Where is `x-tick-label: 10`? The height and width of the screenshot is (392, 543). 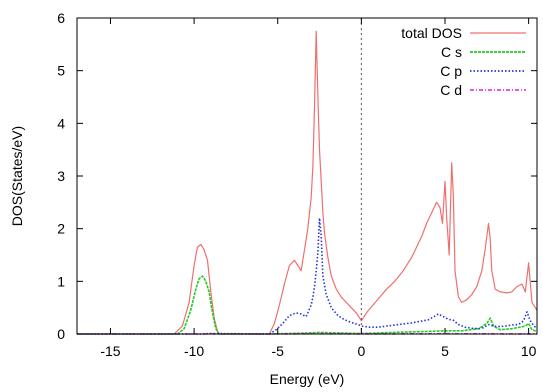
x-tick-label: 10 is located at coordinates (529, 351).